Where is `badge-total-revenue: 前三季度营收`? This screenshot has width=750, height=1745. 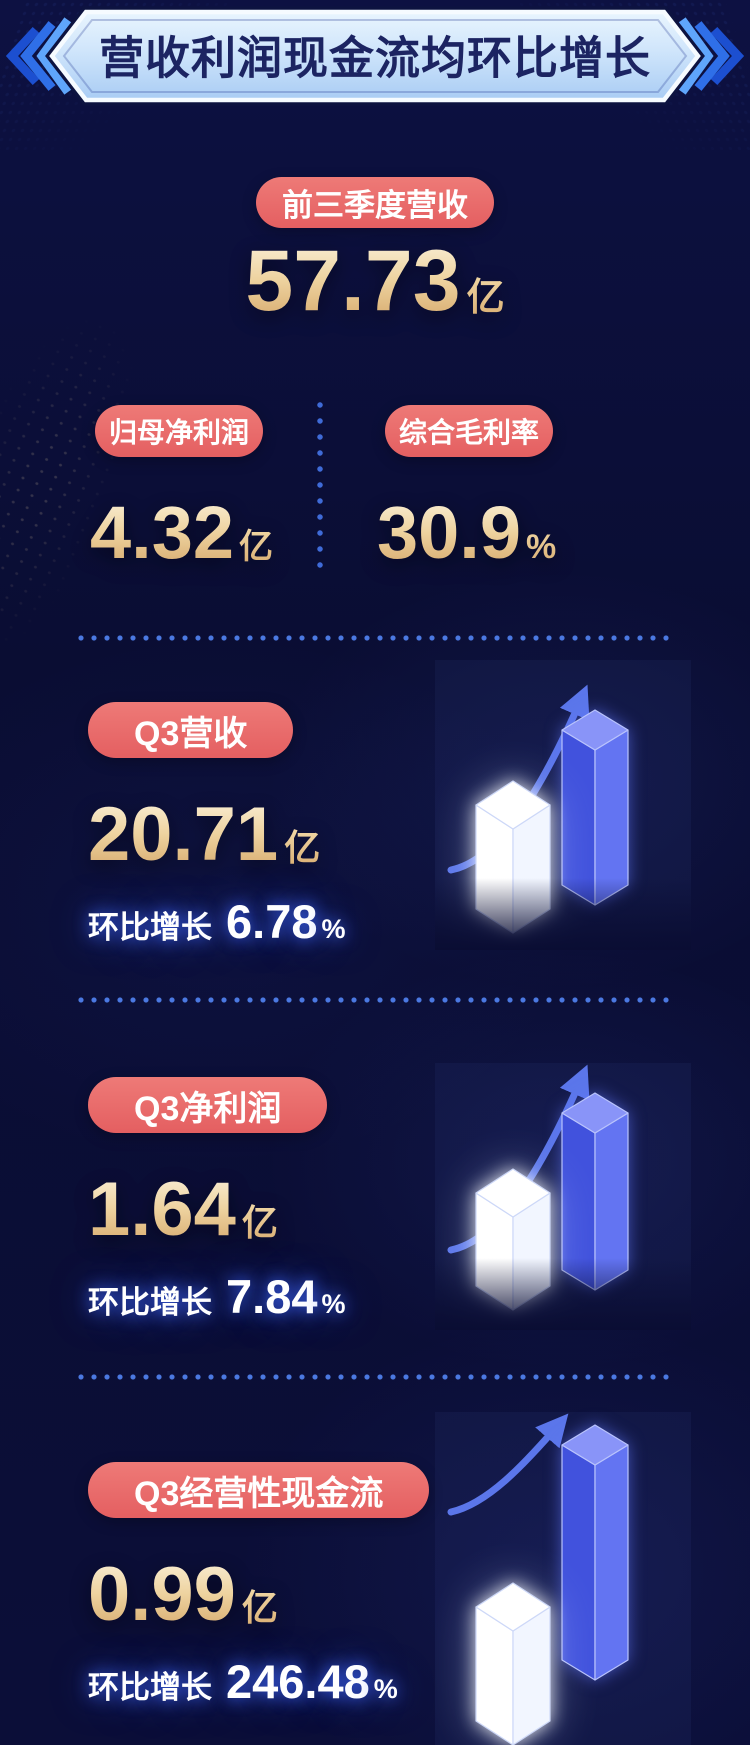 badge-total-revenue: 前三季度营收 is located at coordinates (375, 202).